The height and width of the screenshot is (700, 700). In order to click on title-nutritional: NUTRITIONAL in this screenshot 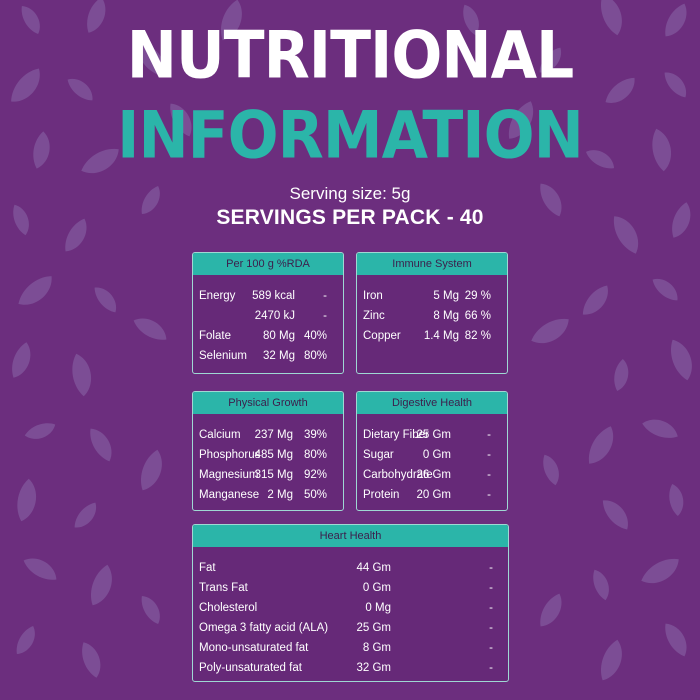, I will do `click(350, 56)`.